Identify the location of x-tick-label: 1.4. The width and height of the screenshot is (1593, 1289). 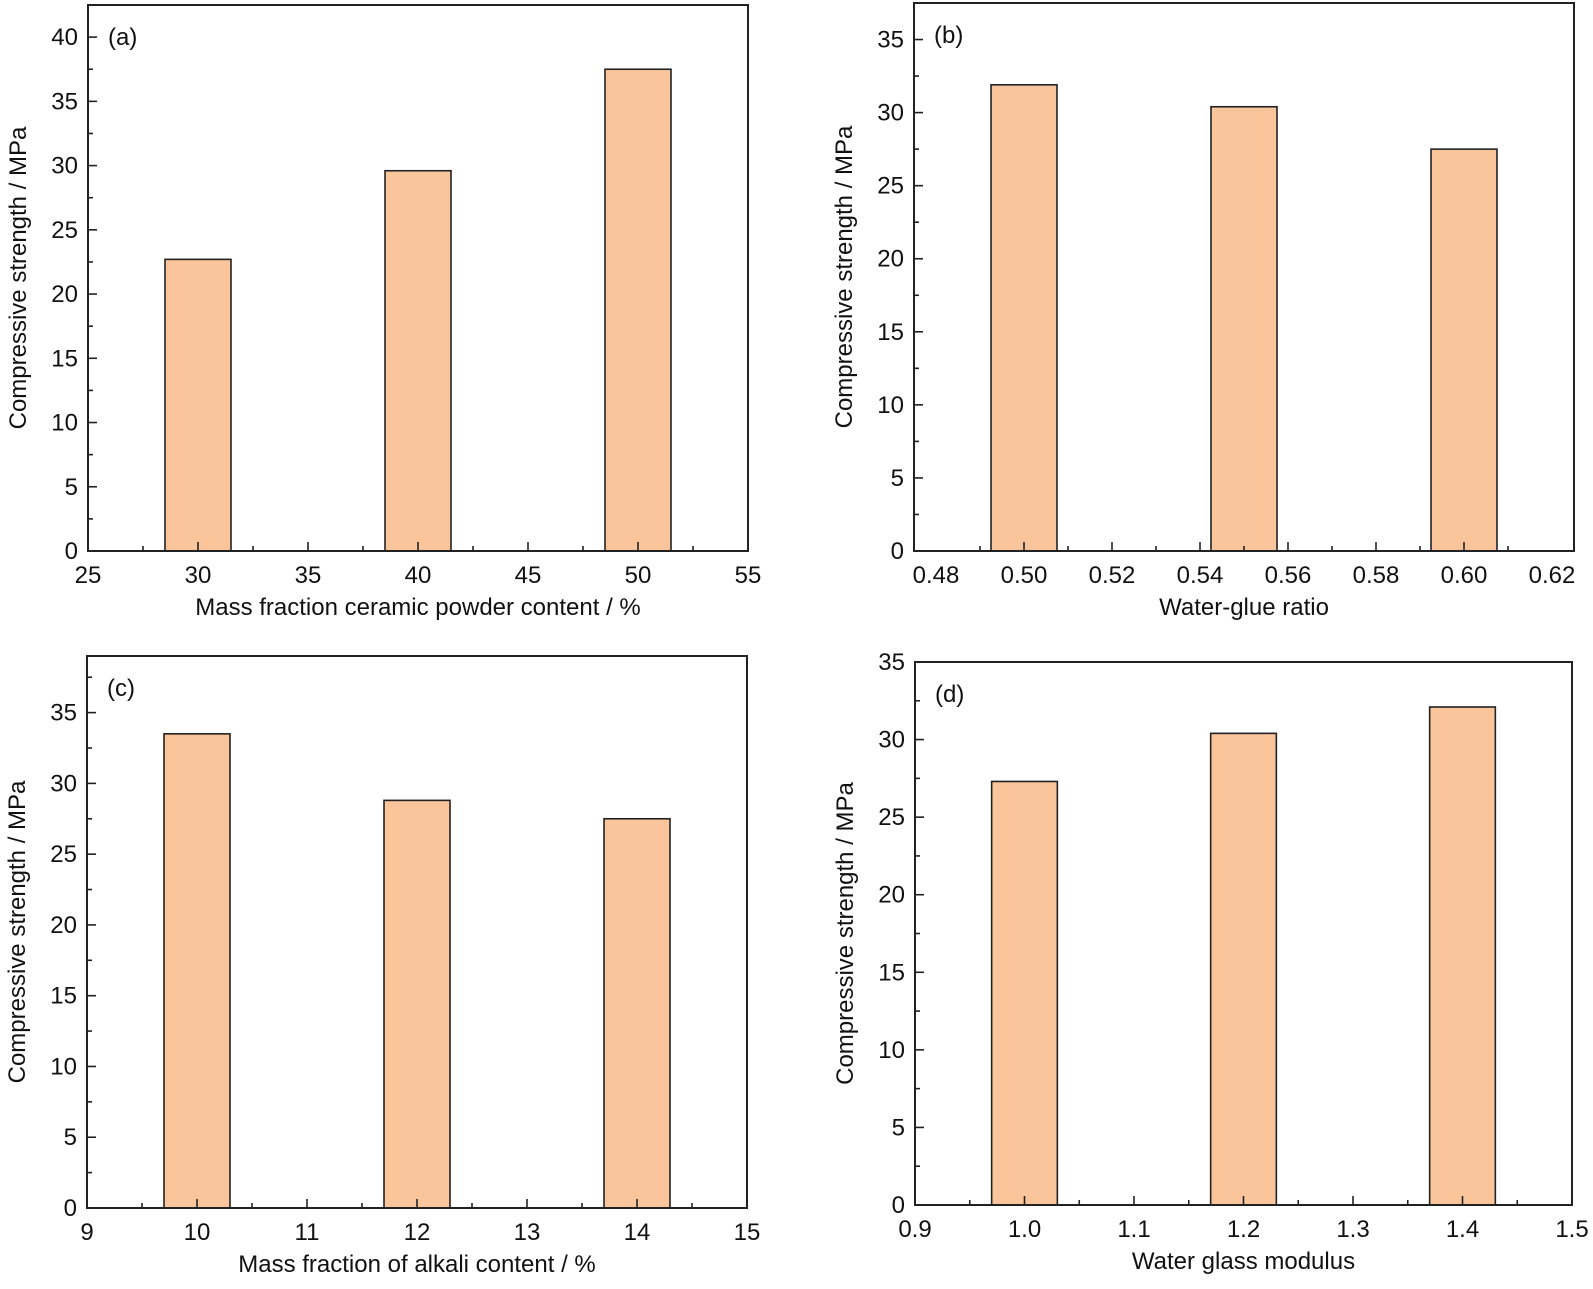
(1462, 1229).